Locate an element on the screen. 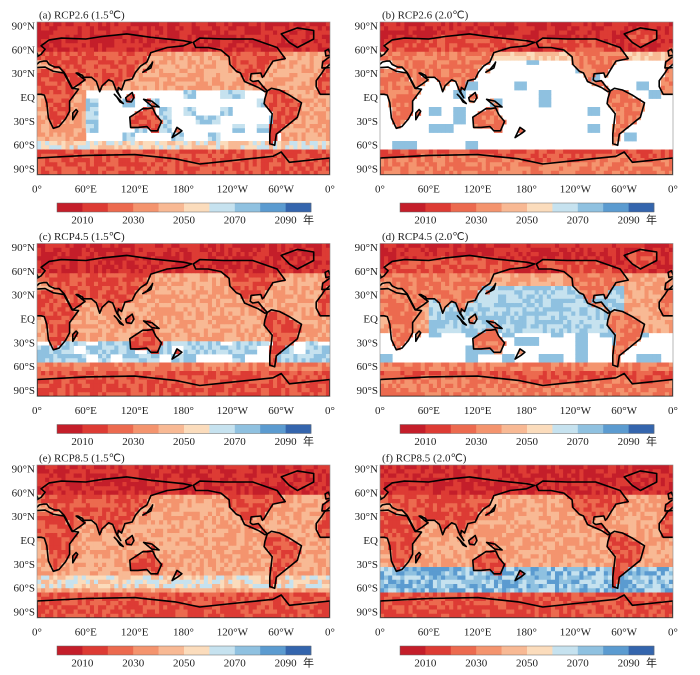  lon-tick-label: 0° is located at coordinates (673, 190).